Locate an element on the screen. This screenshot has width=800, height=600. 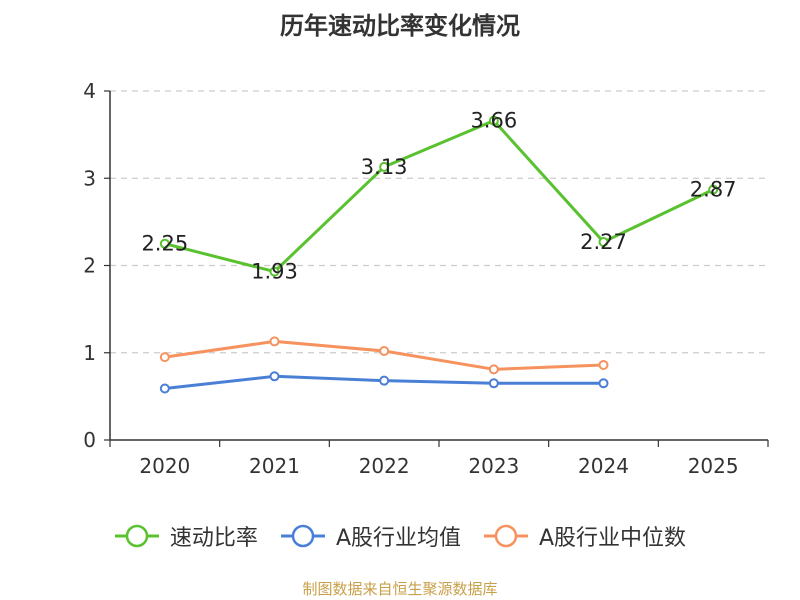
x-tick-label: 2025 is located at coordinates (713, 466).